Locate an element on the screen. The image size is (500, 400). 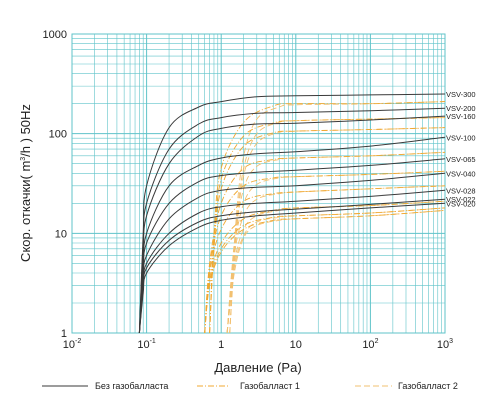
series-label-vsv-200: VSV-200 is located at coordinates (461, 108).